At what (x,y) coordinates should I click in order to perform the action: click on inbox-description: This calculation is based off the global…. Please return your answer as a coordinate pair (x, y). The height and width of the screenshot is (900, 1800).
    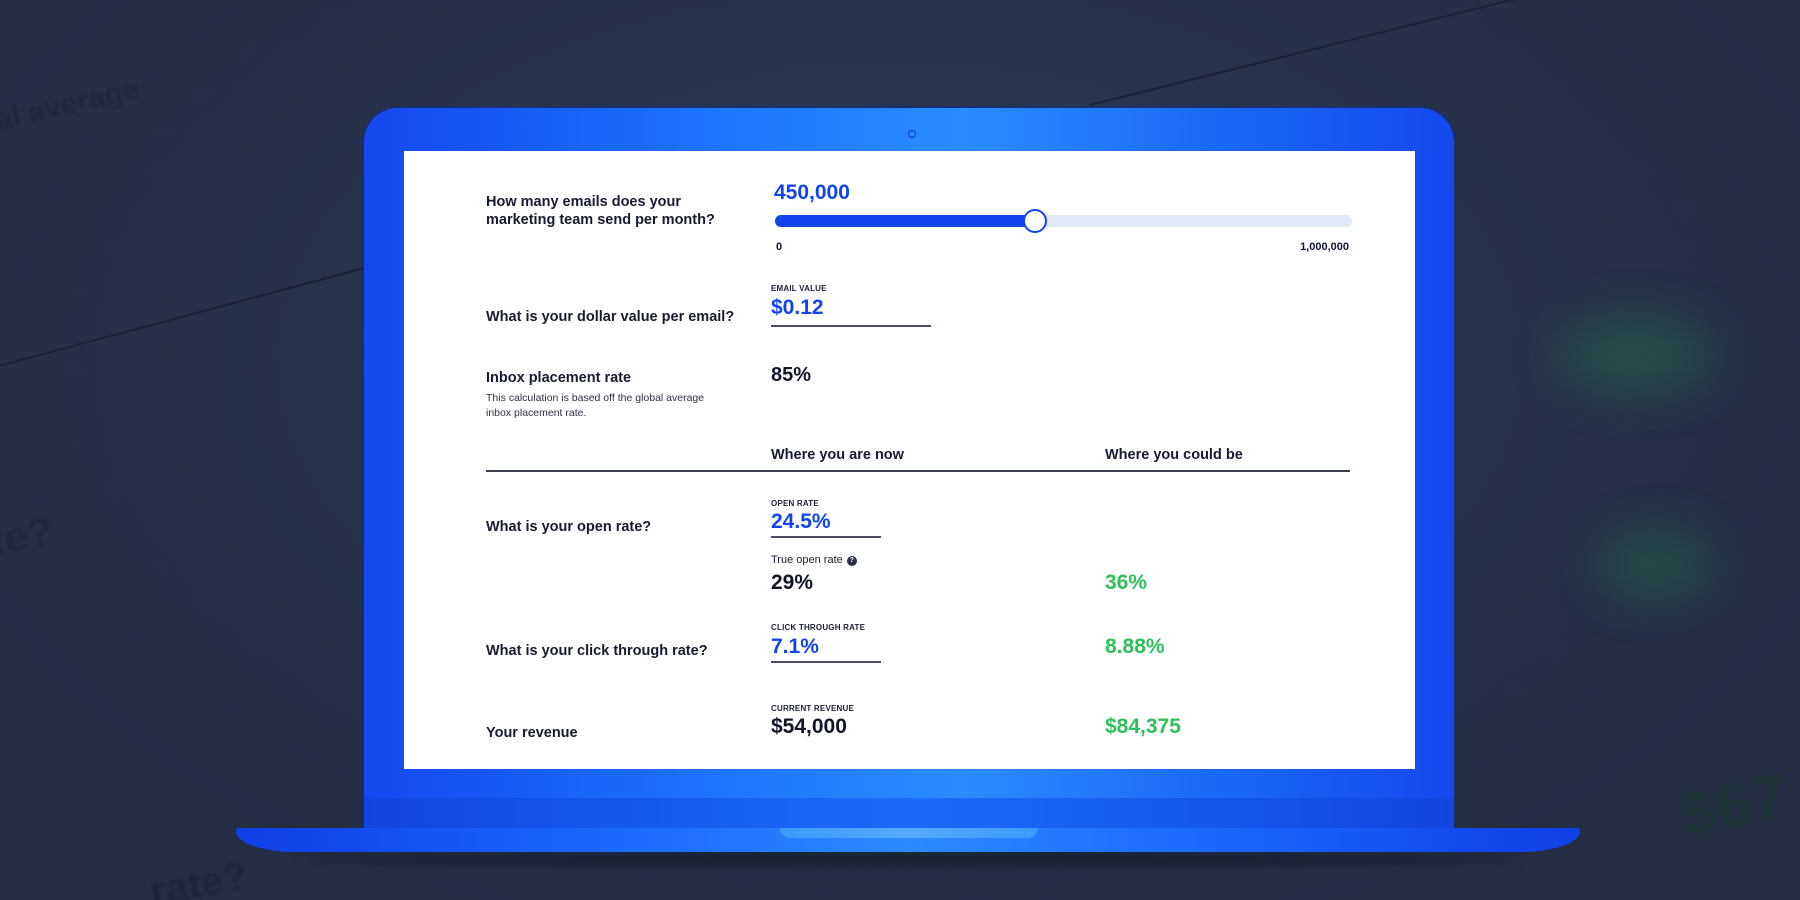
    Looking at the image, I should click on (595, 405).